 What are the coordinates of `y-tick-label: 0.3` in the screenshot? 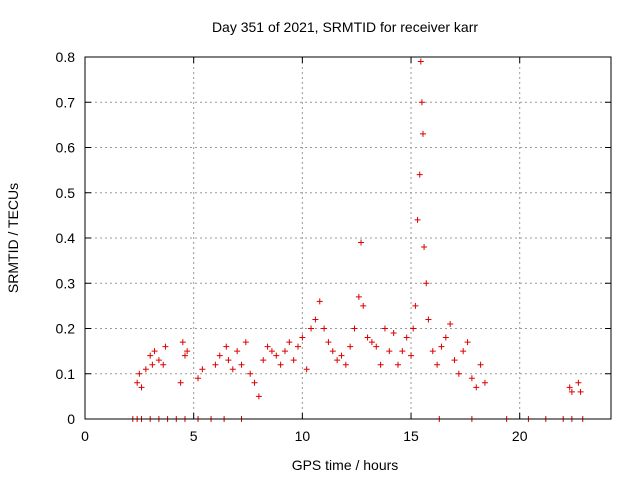 It's located at (66, 283).